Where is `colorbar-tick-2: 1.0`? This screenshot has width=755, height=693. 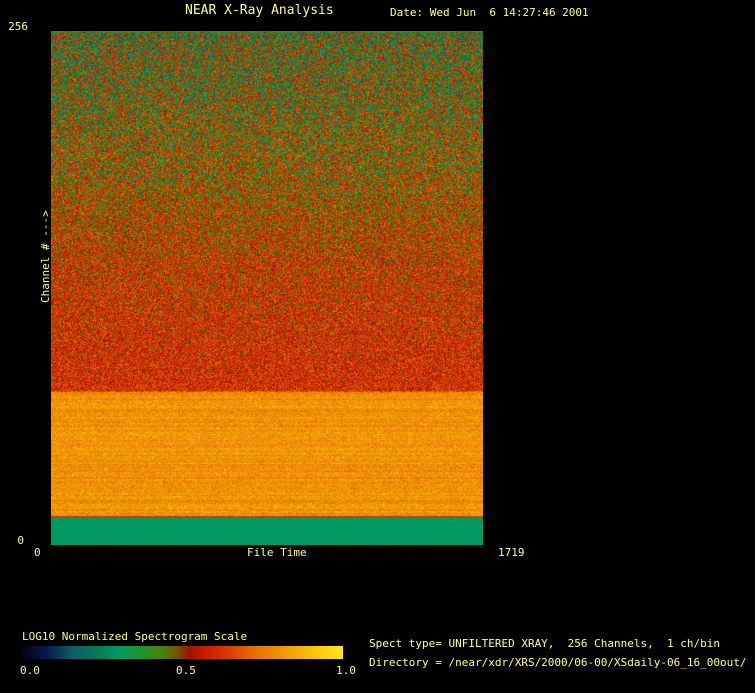 colorbar-tick-2: 1.0 is located at coordinates (346, 670).